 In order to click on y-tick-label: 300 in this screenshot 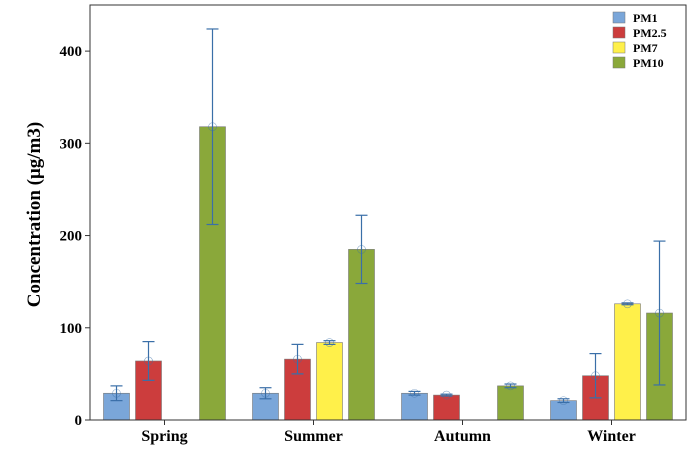, I will do `click(71, 144)`.